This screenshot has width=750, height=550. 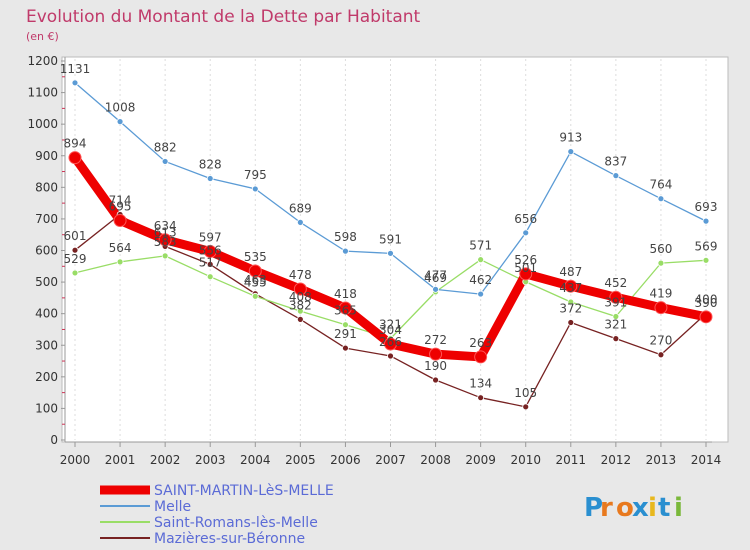 What do you see at coordinates (435, 366) in the screenshot?
I see `data-label: 190` at bounding box center [435, 366].